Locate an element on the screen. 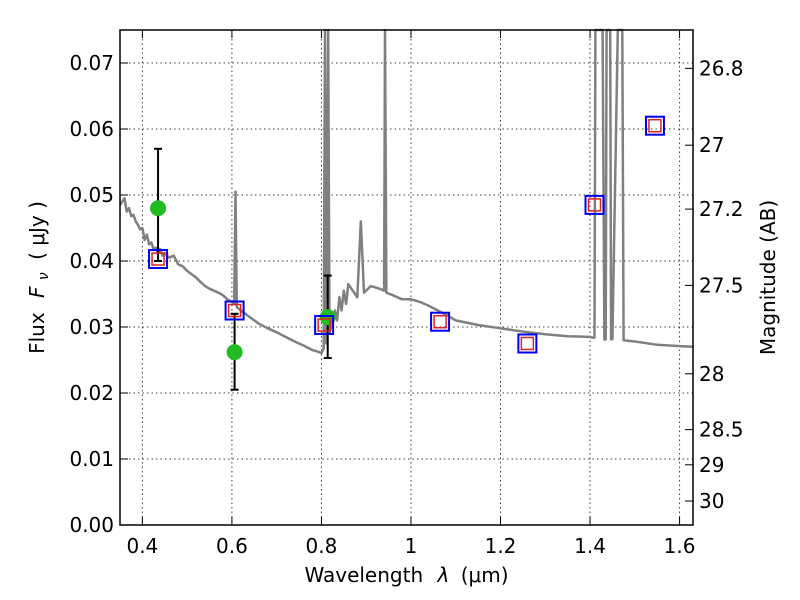  x-axis-label-symbol: λ is located at coordinates (443, 575).